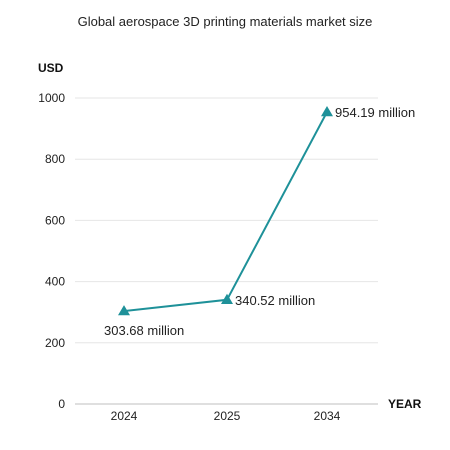 This screenshot has width=450, height=450. Describe the element at coordinates (124, 310) in the screenshot. I see `data-point-2024` at that location.